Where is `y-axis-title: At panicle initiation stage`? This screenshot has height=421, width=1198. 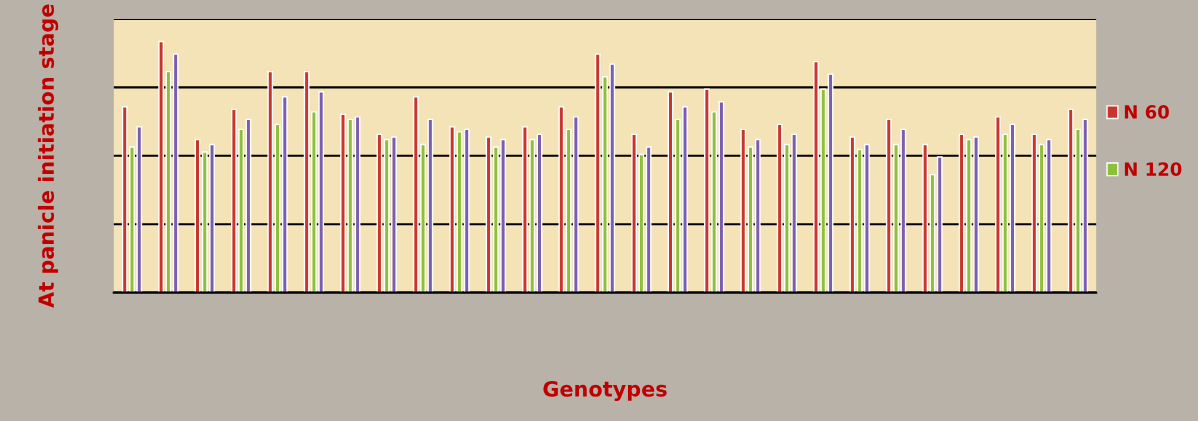 y-axis-title: At panicle initiation stage is located at coordinates (48, 156).